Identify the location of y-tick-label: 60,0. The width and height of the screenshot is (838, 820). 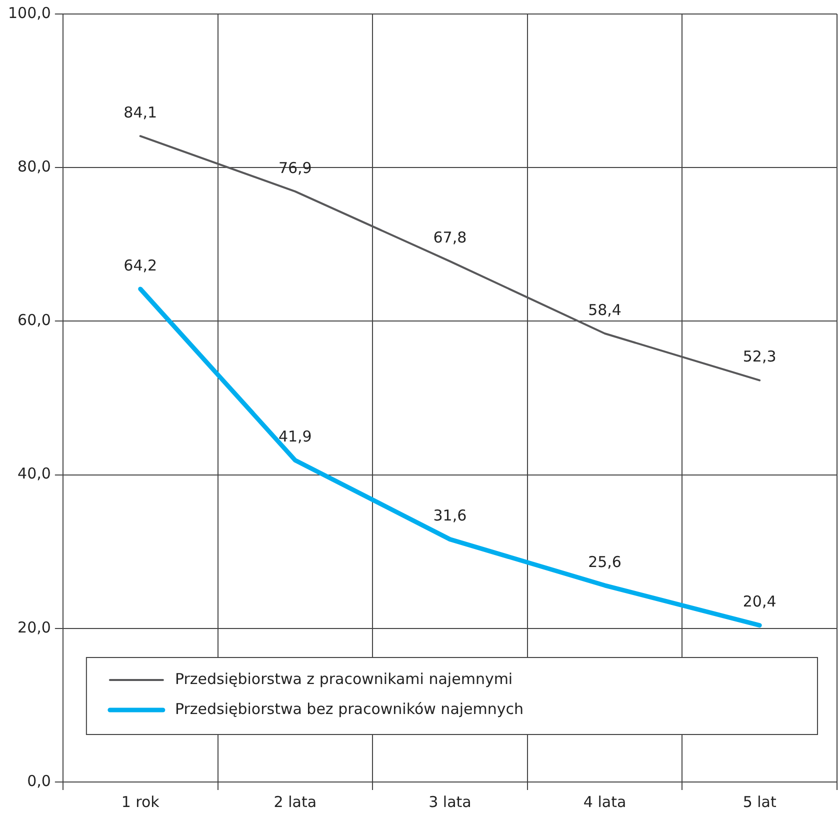
(34, 320).